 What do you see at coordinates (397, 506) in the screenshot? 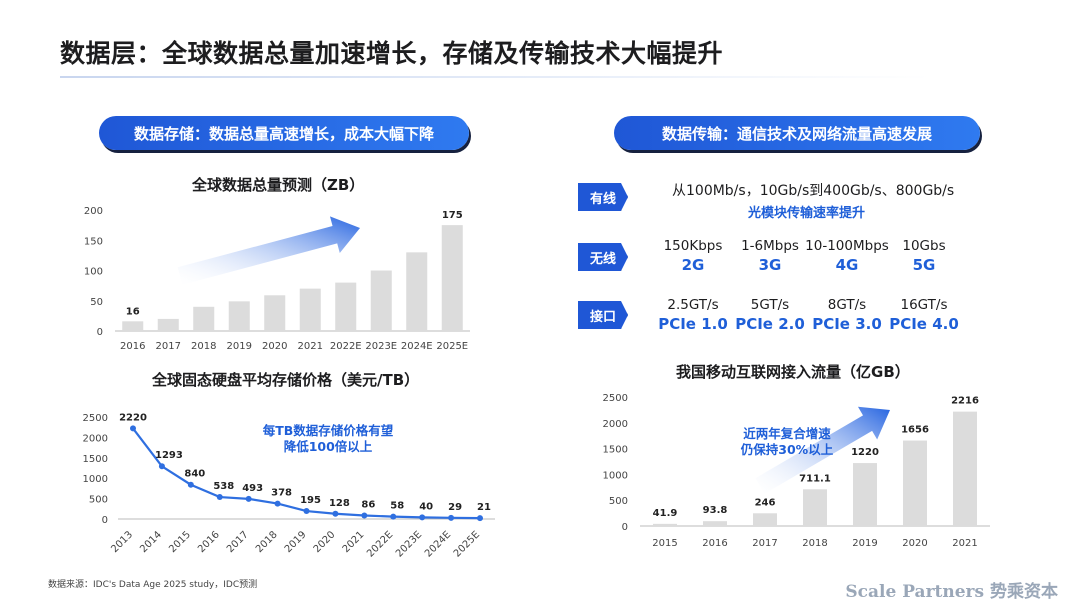
I see `data-label: 58` at bounding box center [397, 506].